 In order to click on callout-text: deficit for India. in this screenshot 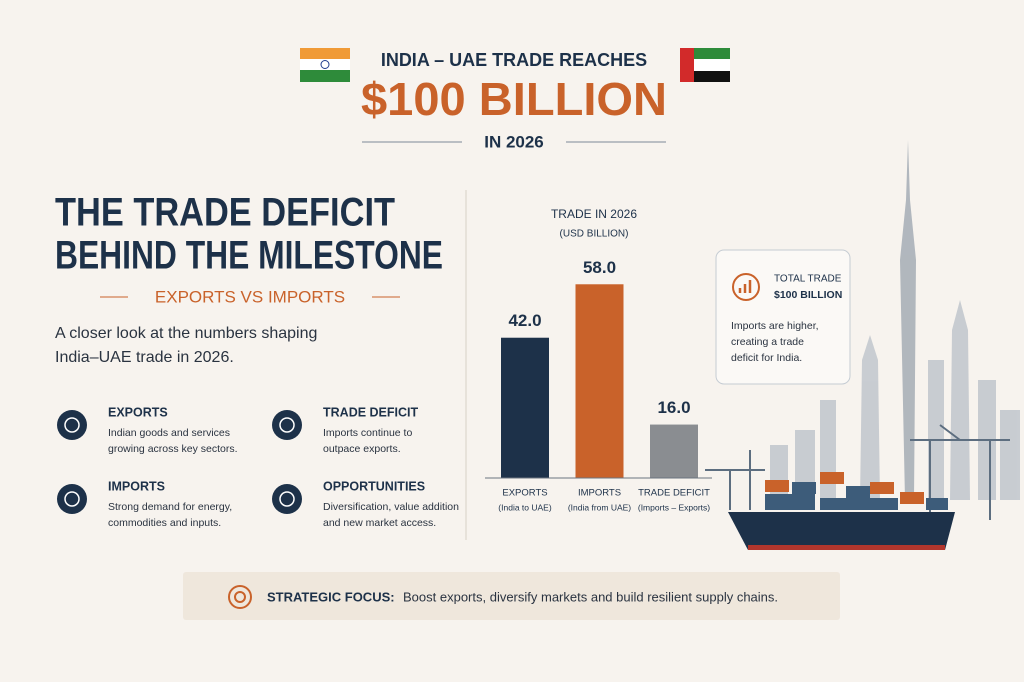, I will do `click(766, 358)`.